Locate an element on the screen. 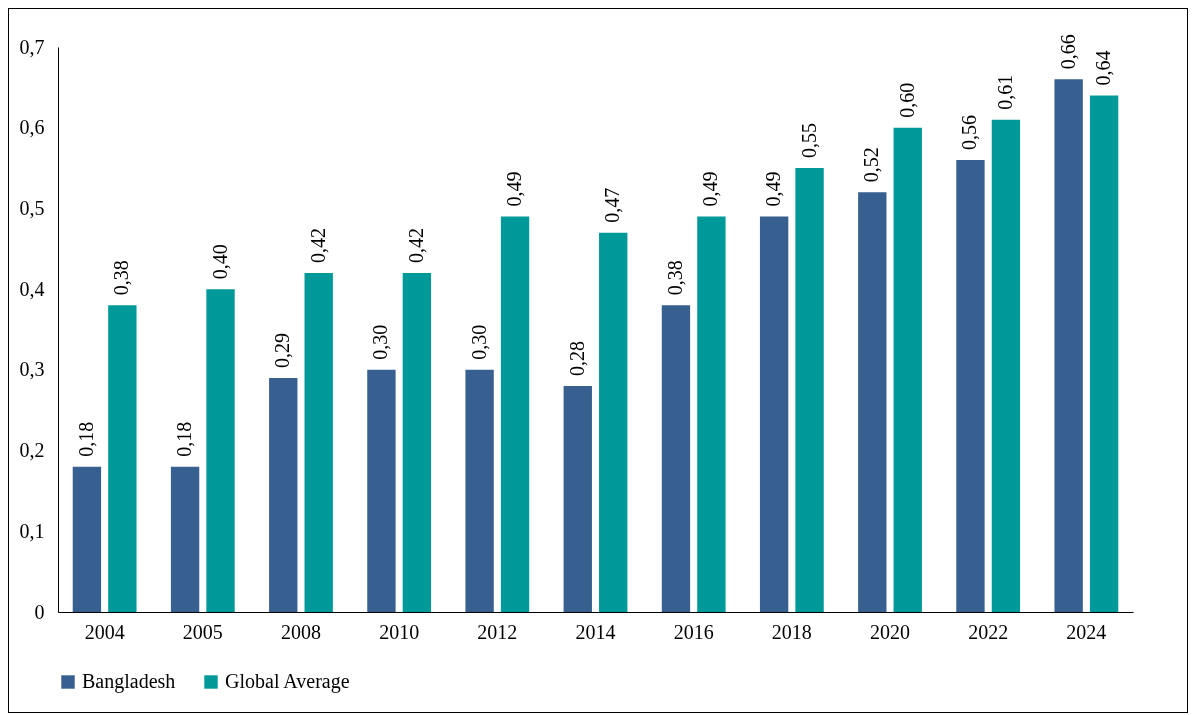 The height and width of the screenshot is (715, 1200). y-tick-label: 0,4 is located at coordinates (32, 288).